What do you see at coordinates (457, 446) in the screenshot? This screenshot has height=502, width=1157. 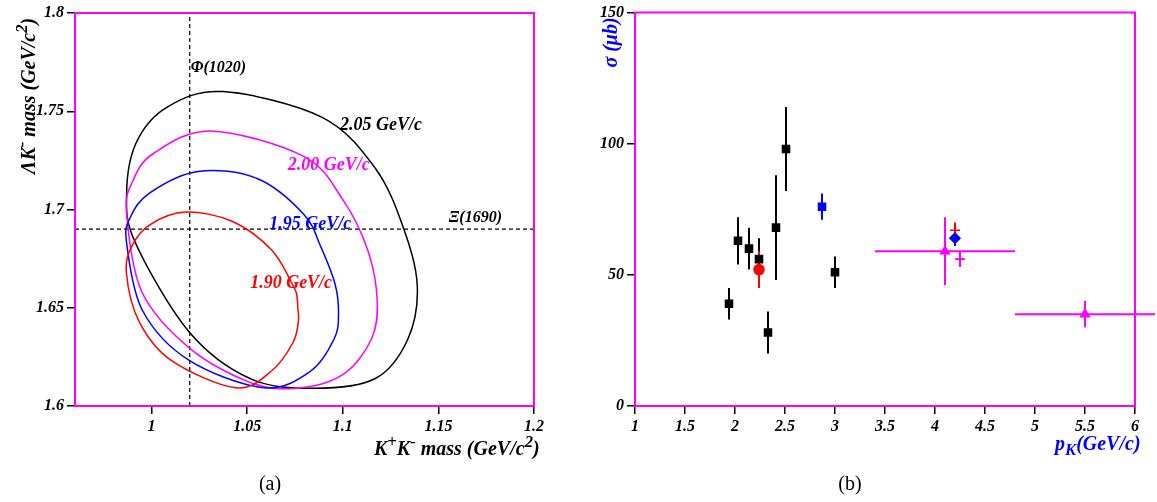 I see `x-axis-title: K$^{+}$K$^{-}$ mass (GeV/c$^{2}$)` at bounding box center [457, 446].